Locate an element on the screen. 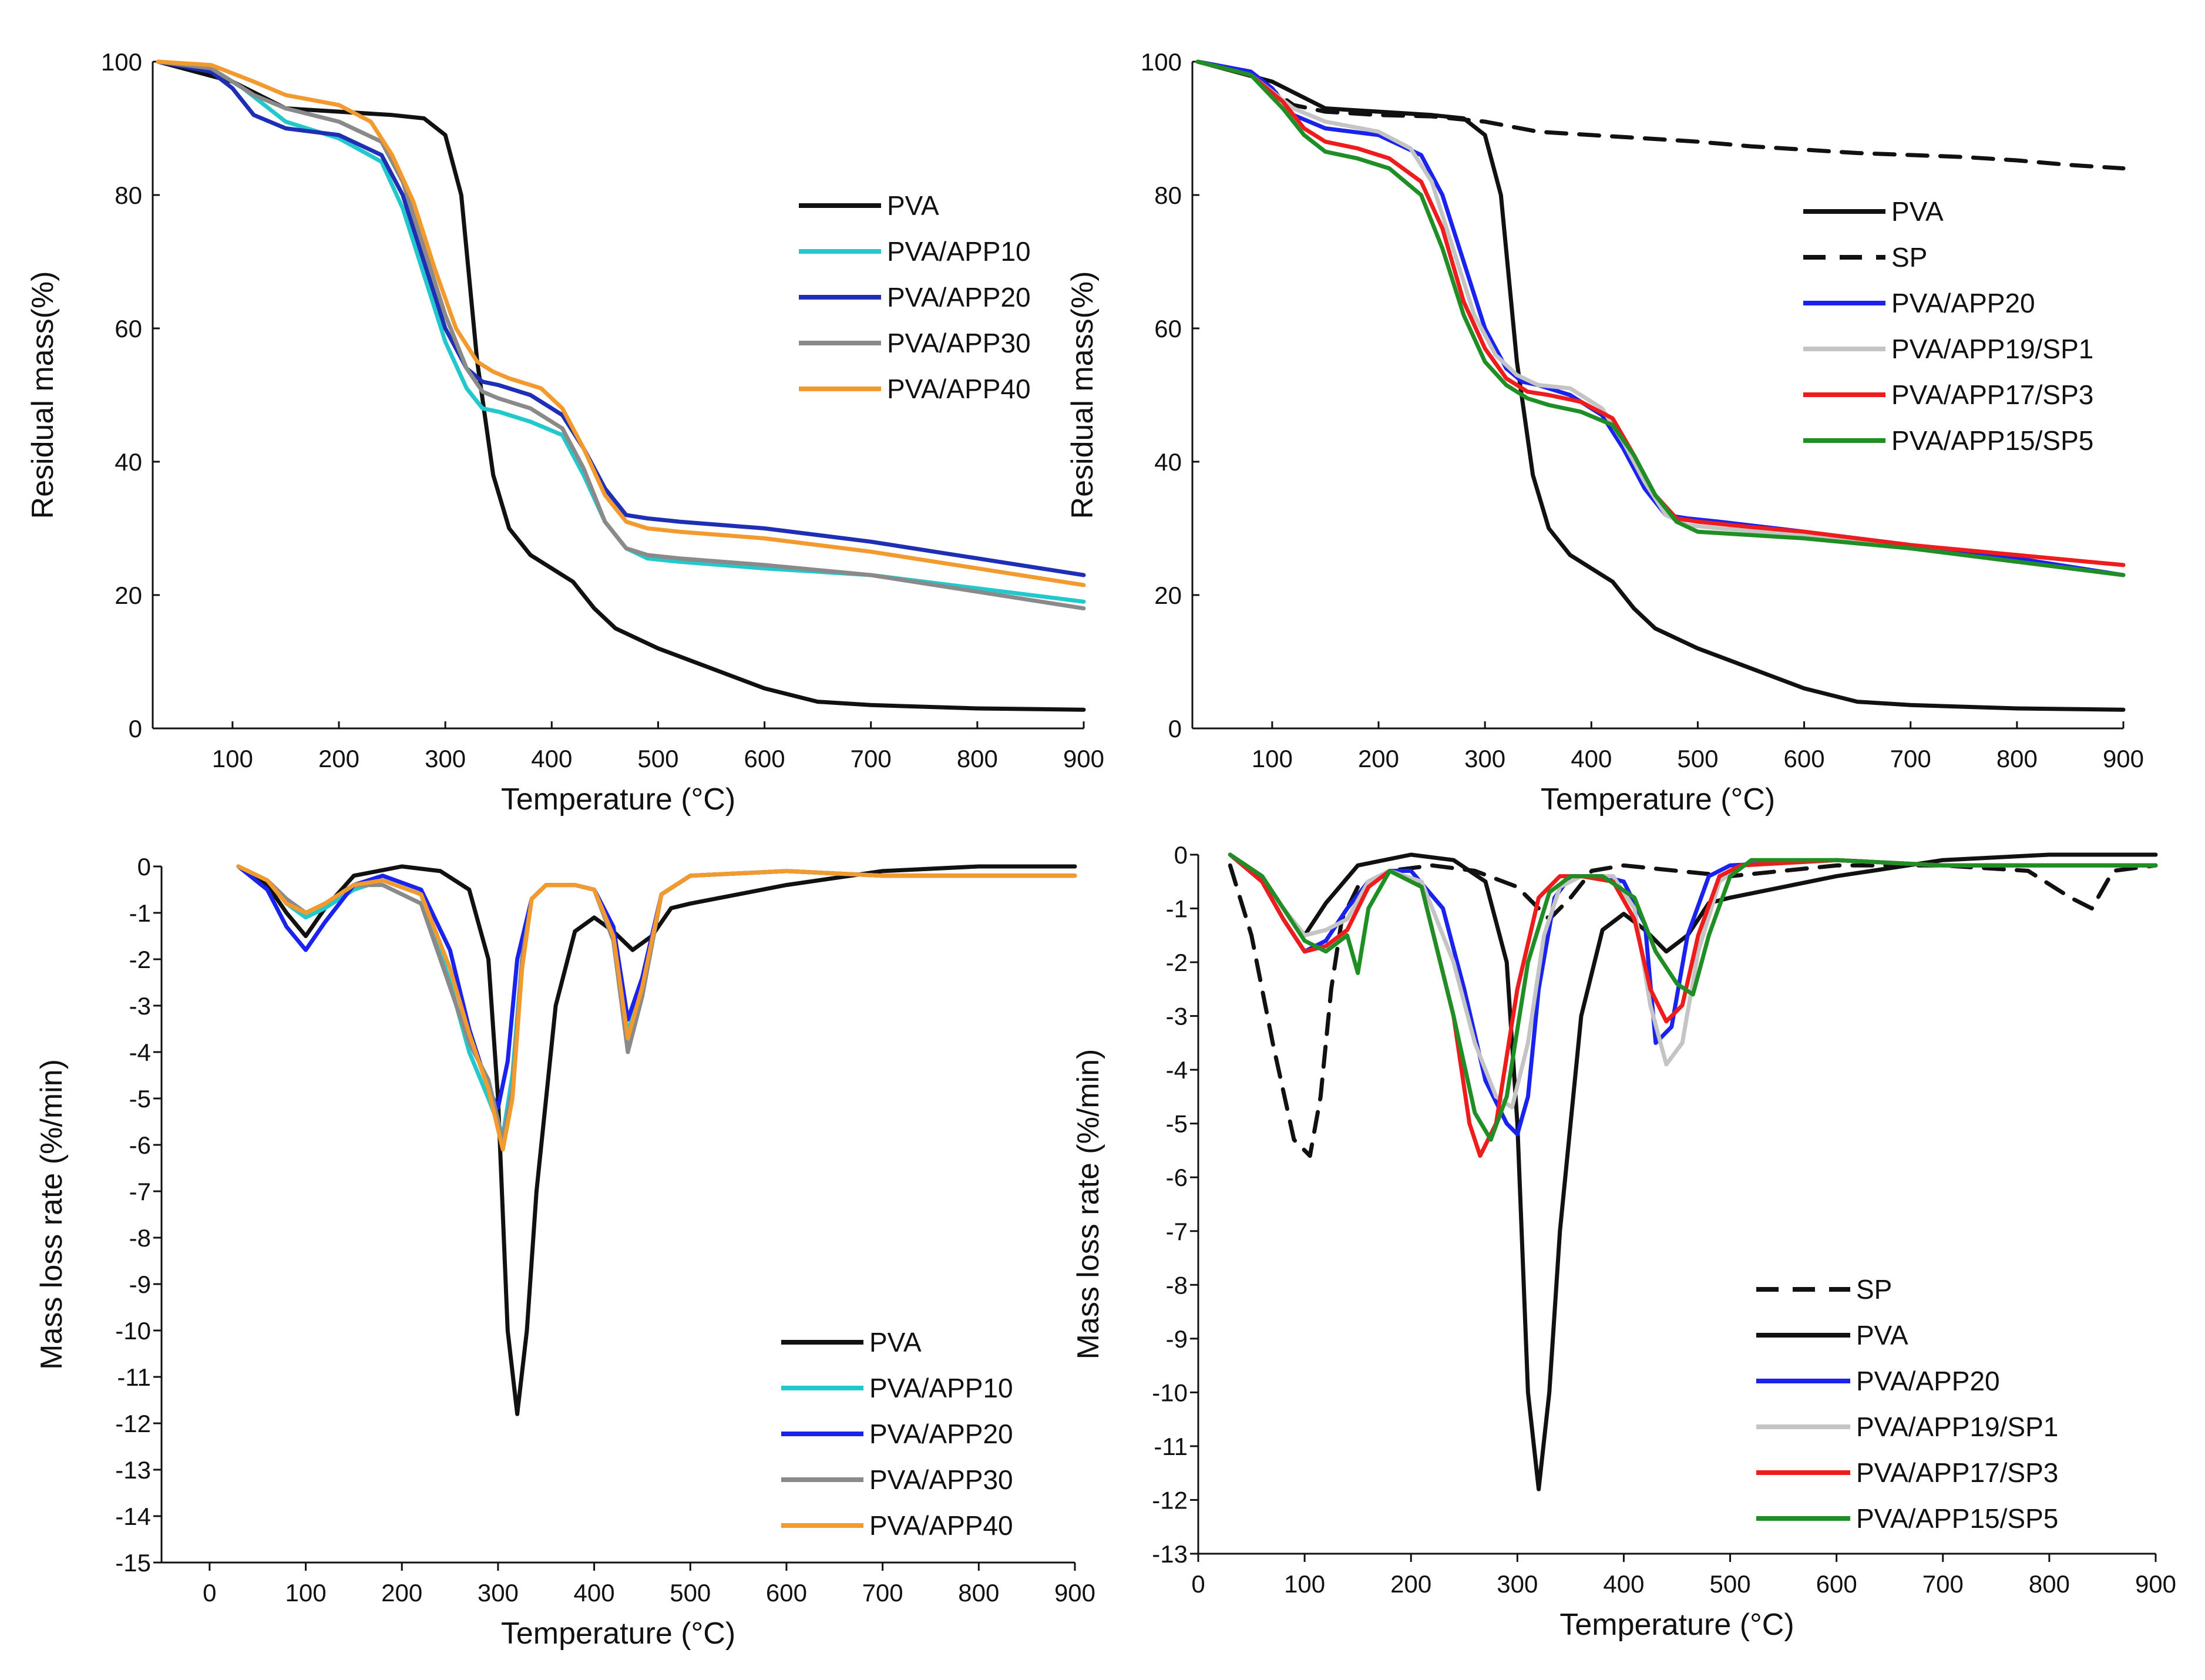  y-tick-label: -6 is located at coordinates (1177, 1177).